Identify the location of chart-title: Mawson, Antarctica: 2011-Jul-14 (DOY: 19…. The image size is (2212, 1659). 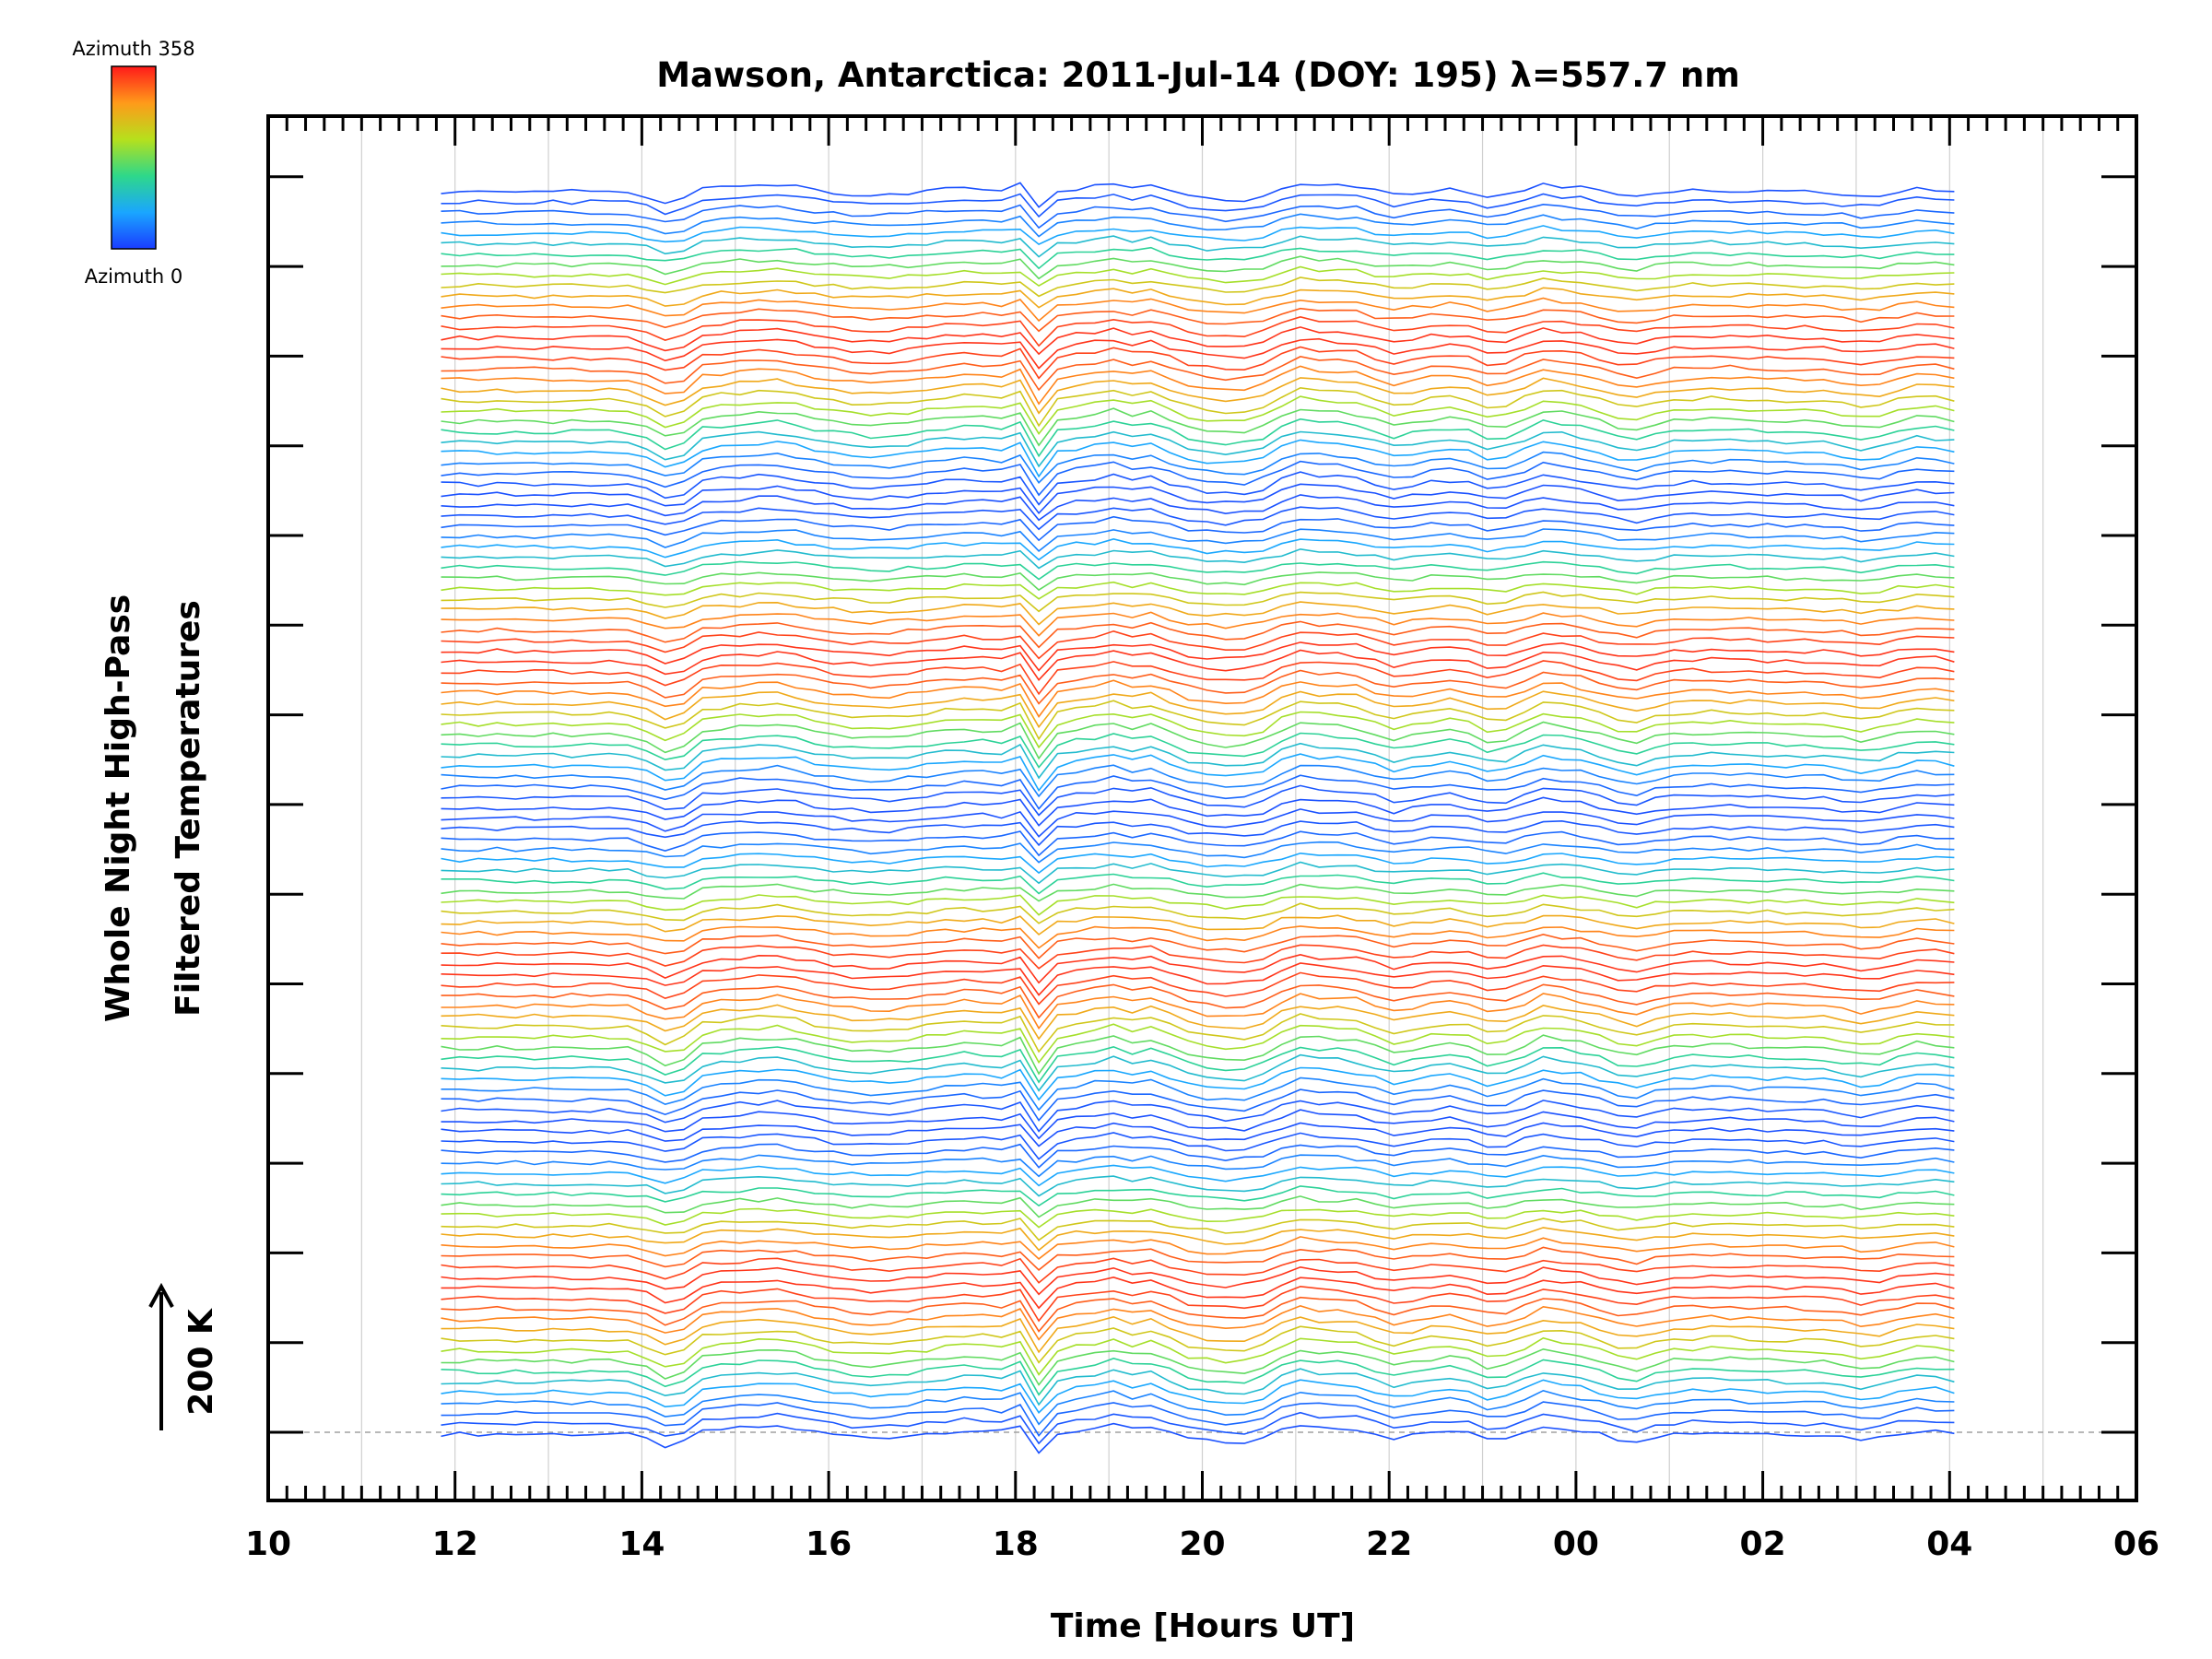
(1198, 75).